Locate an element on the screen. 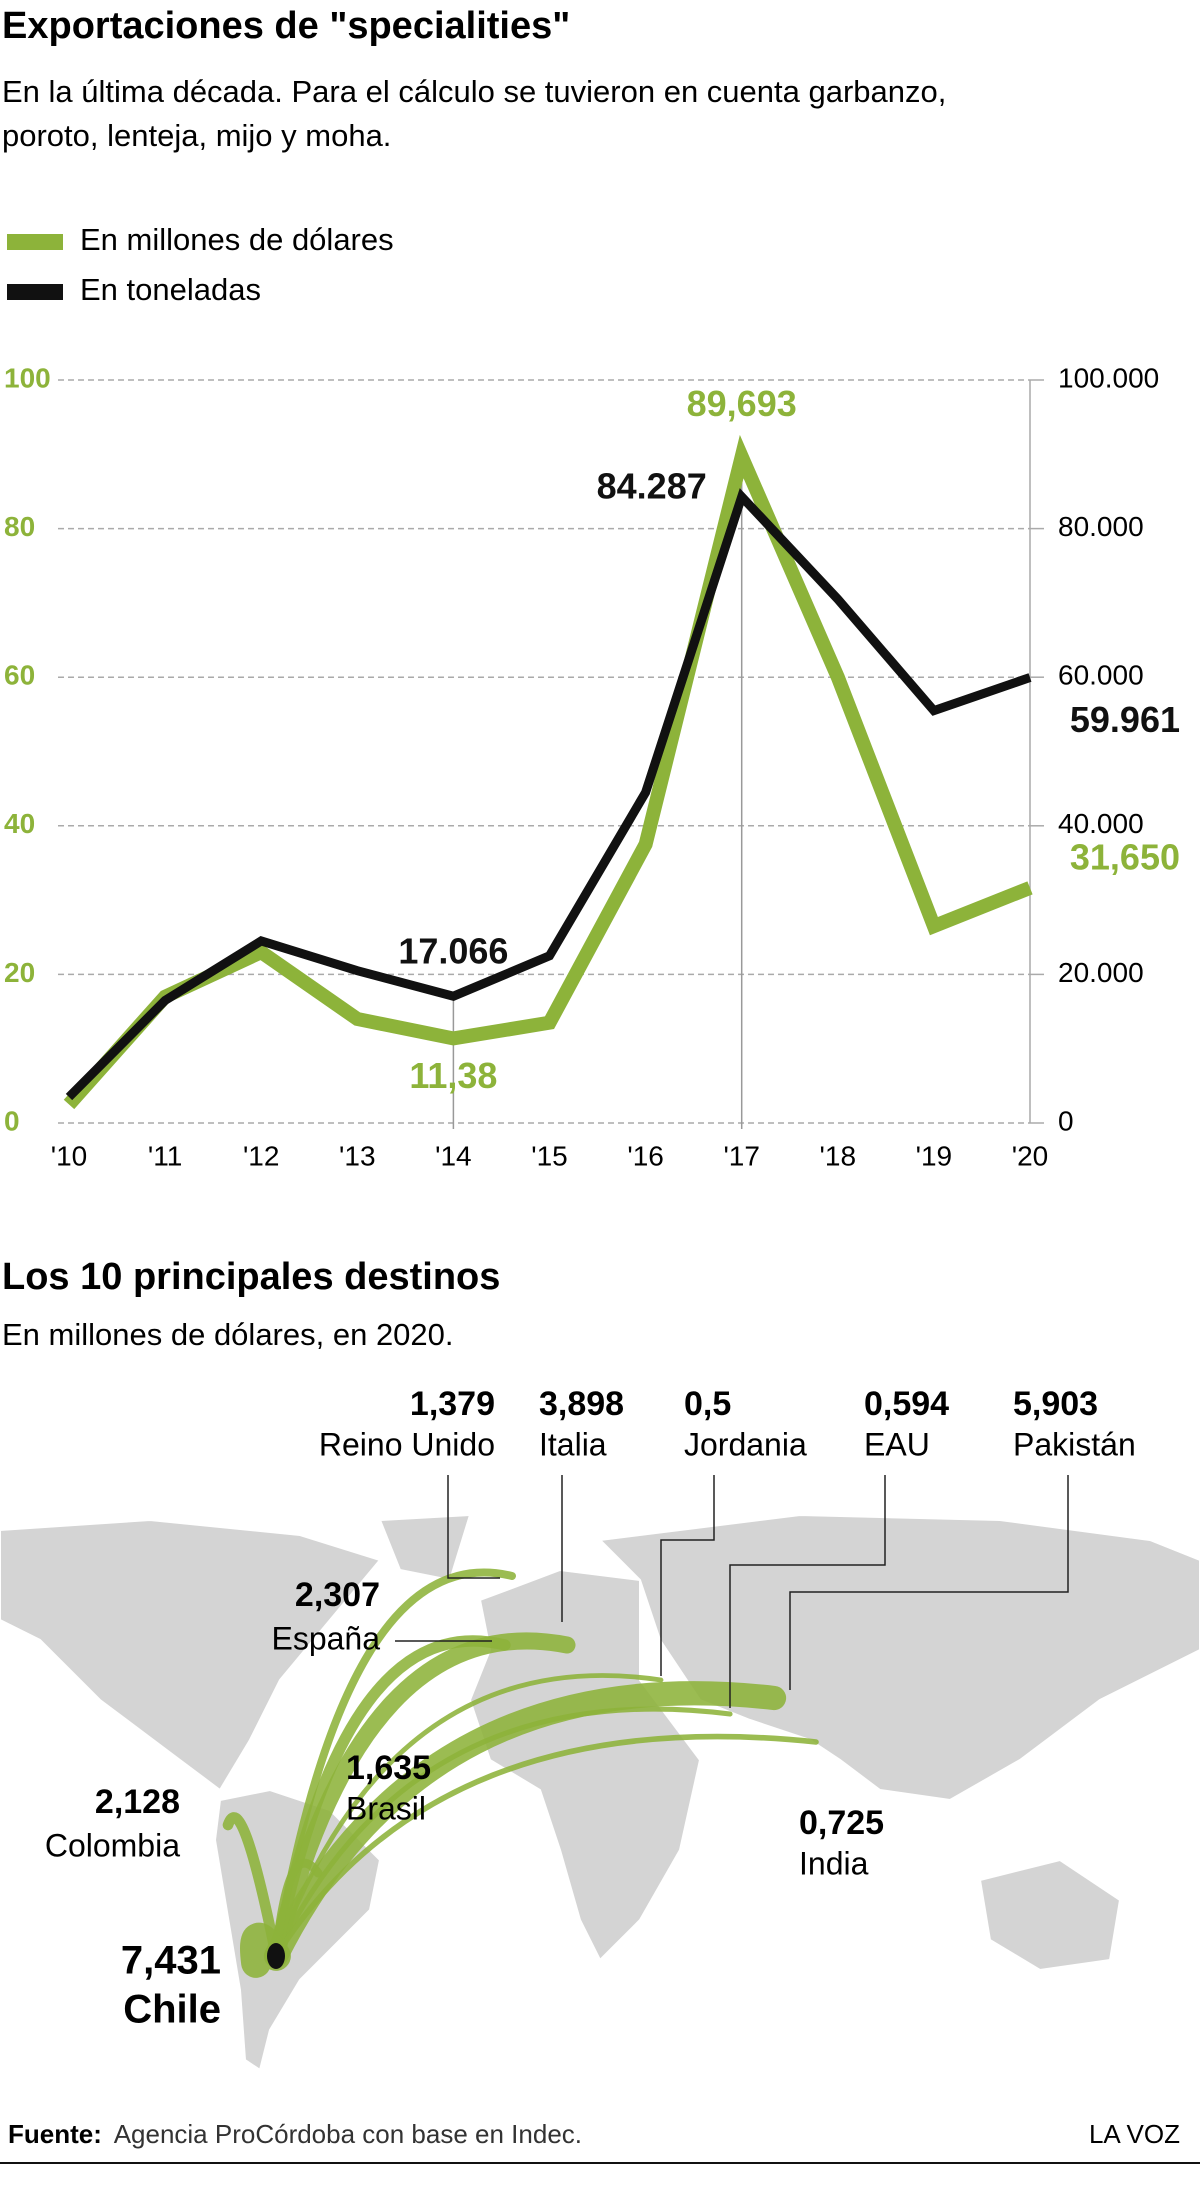  chart-title: Exportaciones de "specialities" is located at coordinates (286, 26).